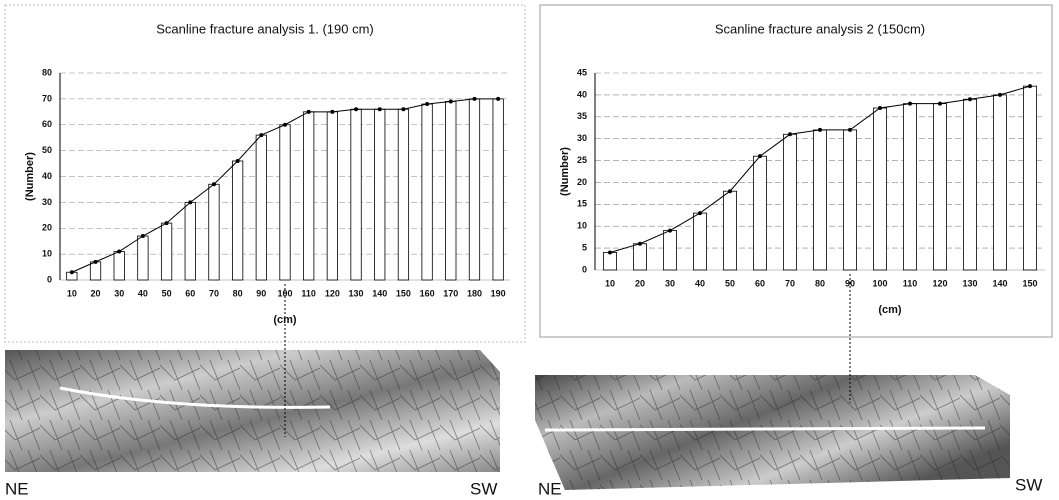 This screenshot has height=500, width=1059. Describe the element at coordinates (610, 283) in the screenshot. I see `x-tick-label: 10` at that location.